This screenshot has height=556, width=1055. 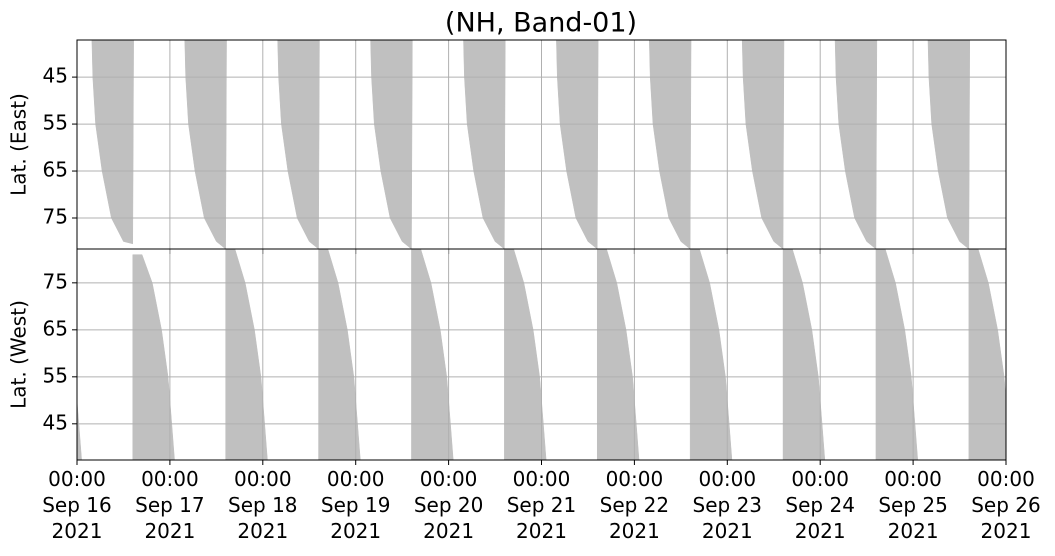 What do you see at coordinates (634, 505) in the screenshot?
I see `x-tick-label: 00:00 Sep 22 2021` at bounding box center [634, 505].